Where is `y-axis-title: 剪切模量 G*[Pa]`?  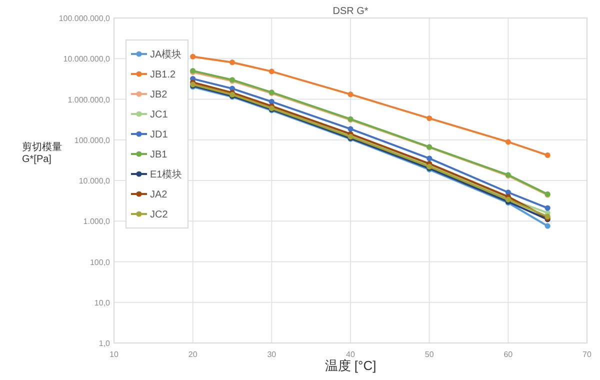
y-axis-title: 剪切模量 G*[Pa] is located at coordinates (42, 153).